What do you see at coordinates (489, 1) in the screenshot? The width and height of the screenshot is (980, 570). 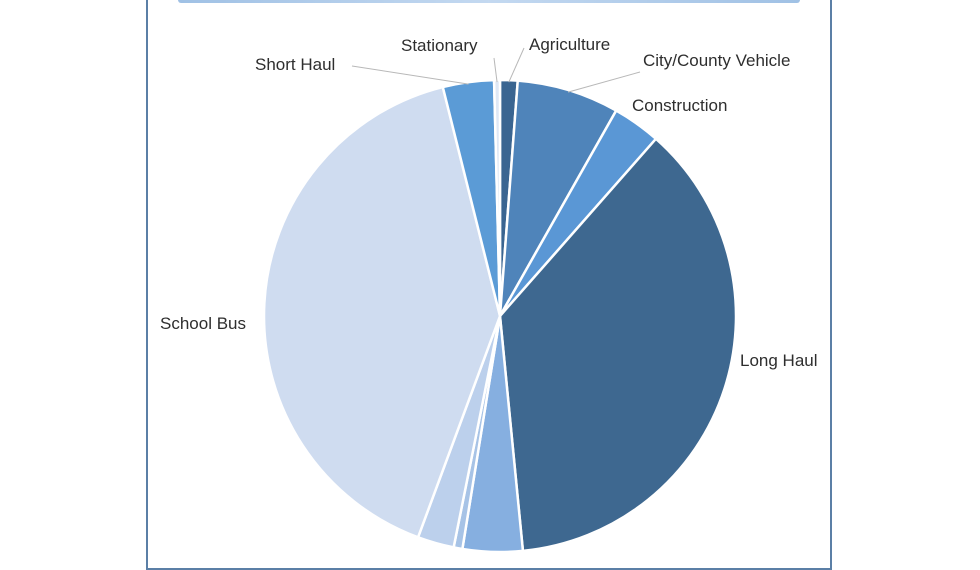 I see `chart-title-cut-off` at bounding box center [489, 1].